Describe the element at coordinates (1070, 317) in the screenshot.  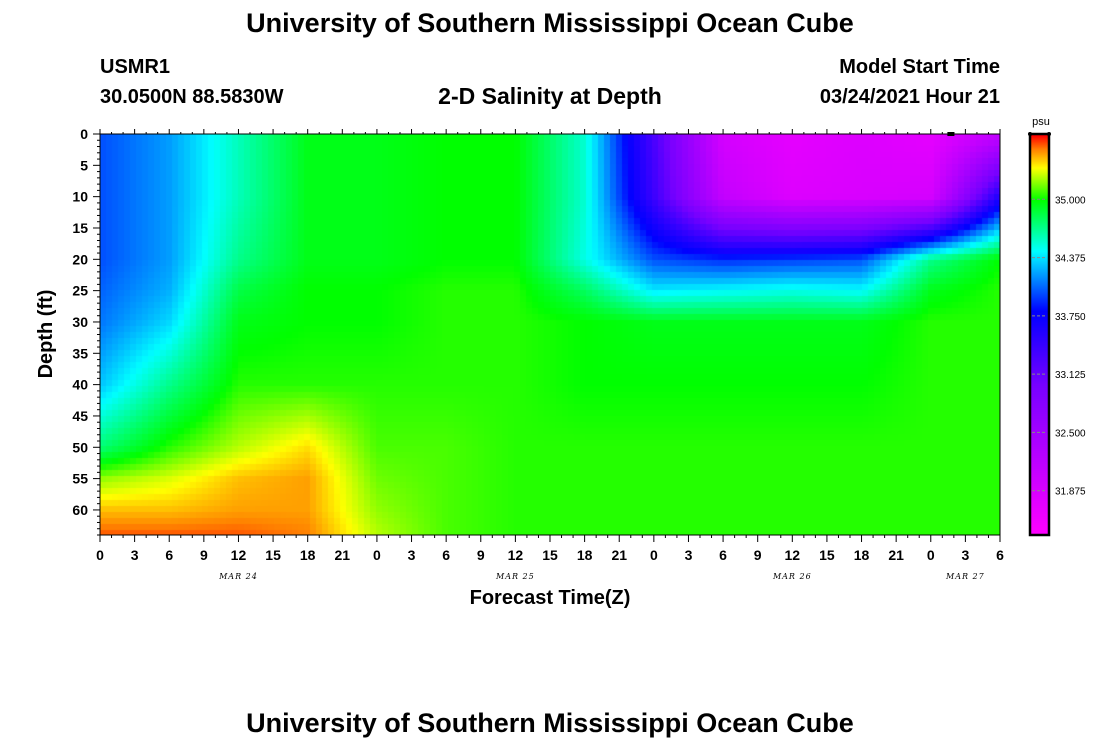
I see `colorbar-tick-label: 33.750` at that location.